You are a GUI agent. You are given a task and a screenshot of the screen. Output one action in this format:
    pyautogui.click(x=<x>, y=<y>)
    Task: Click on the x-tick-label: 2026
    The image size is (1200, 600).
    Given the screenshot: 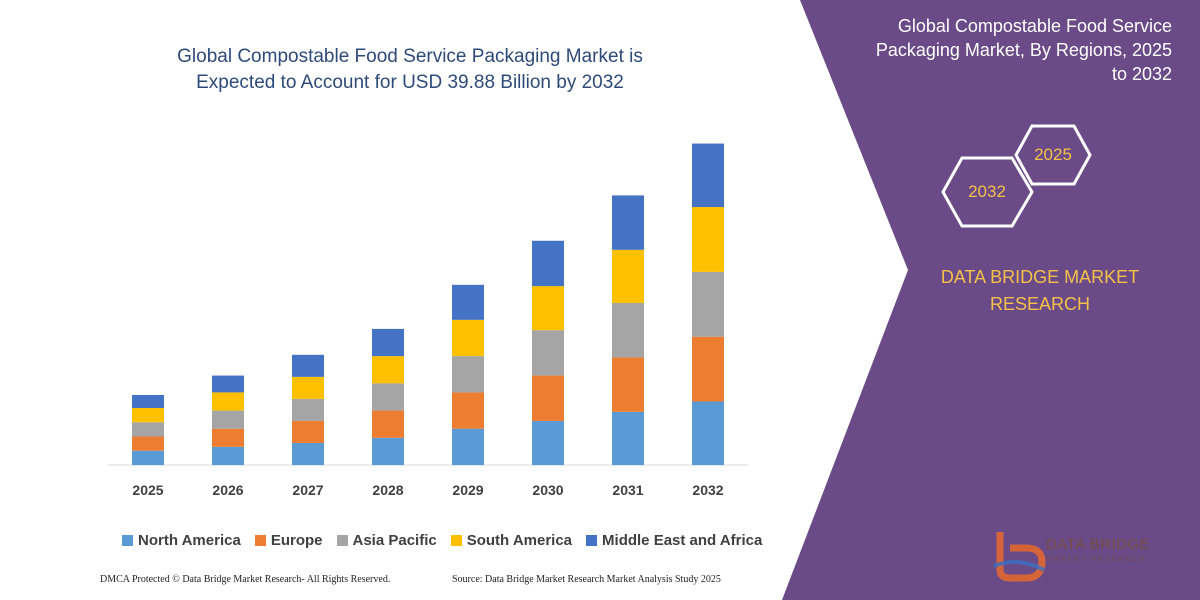 What is the action you would take?
    pyautogui.click(x=227, y=490)
    